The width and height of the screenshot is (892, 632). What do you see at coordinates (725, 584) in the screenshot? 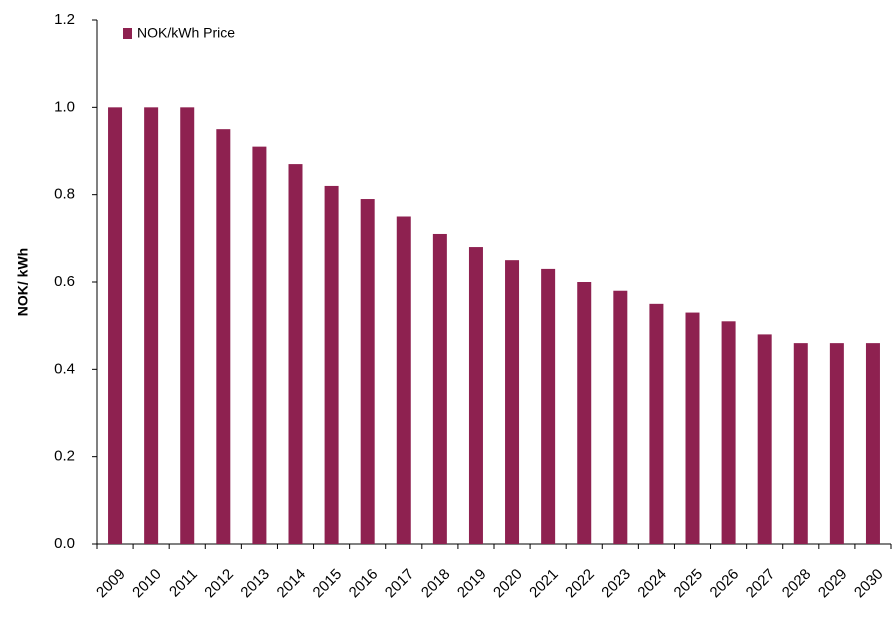
I see `x-tick-label: 2026` at bounding box center [725, 584].